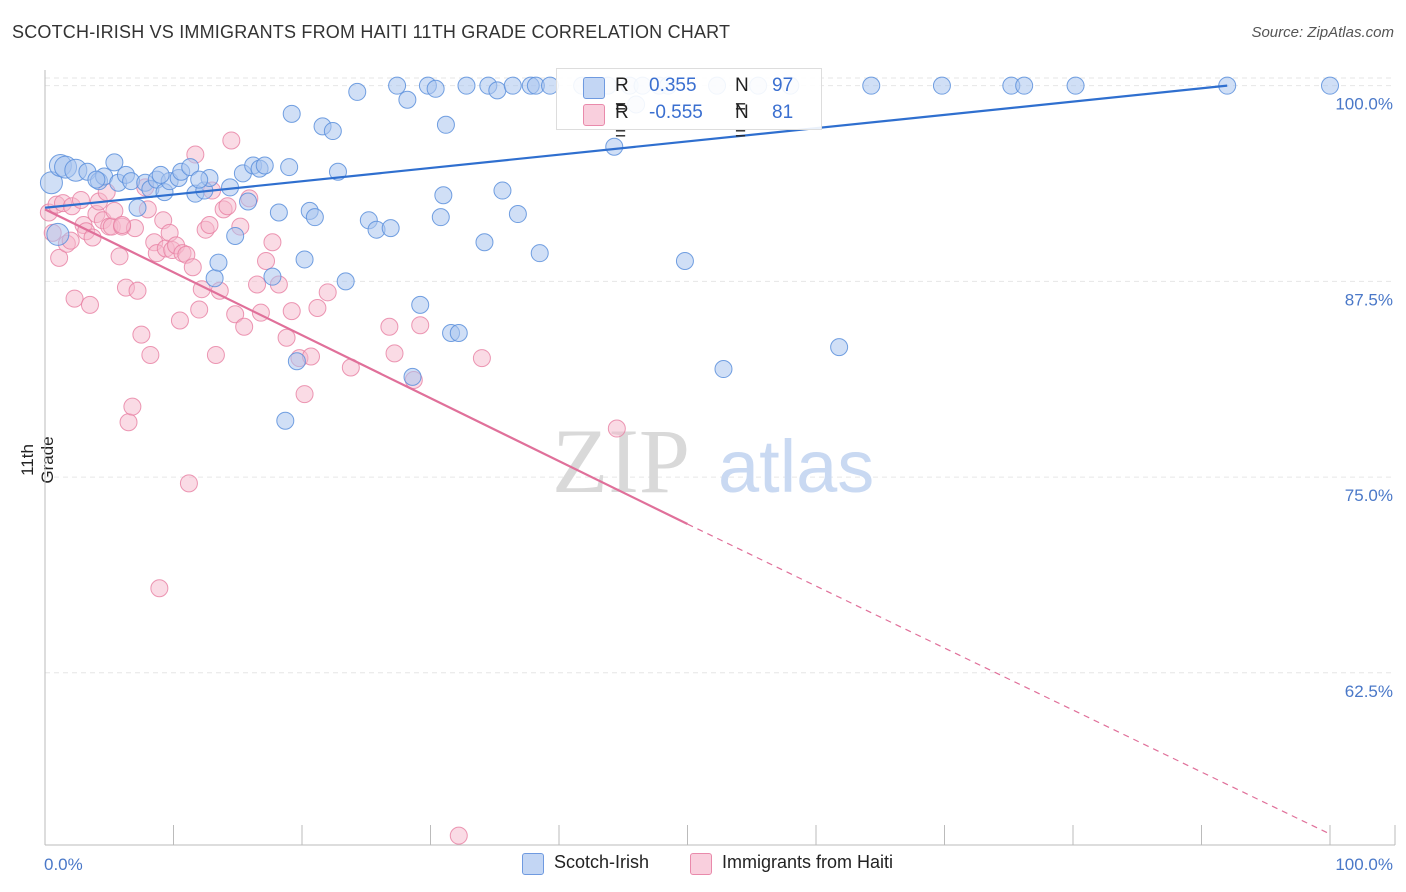  I want to click on trend-line-scotch-irish, so click(636, 146).